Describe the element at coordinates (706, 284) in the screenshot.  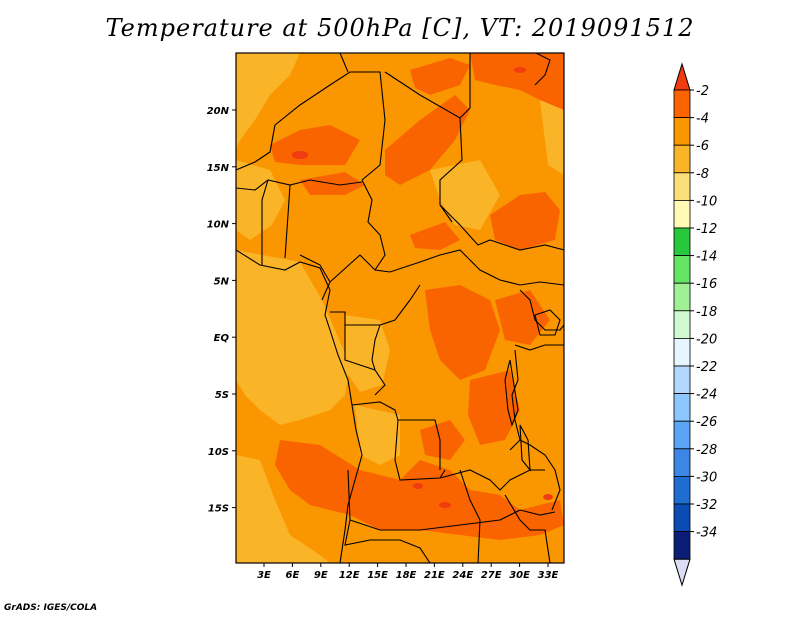
I see `colorbar-label: -16` at that location.